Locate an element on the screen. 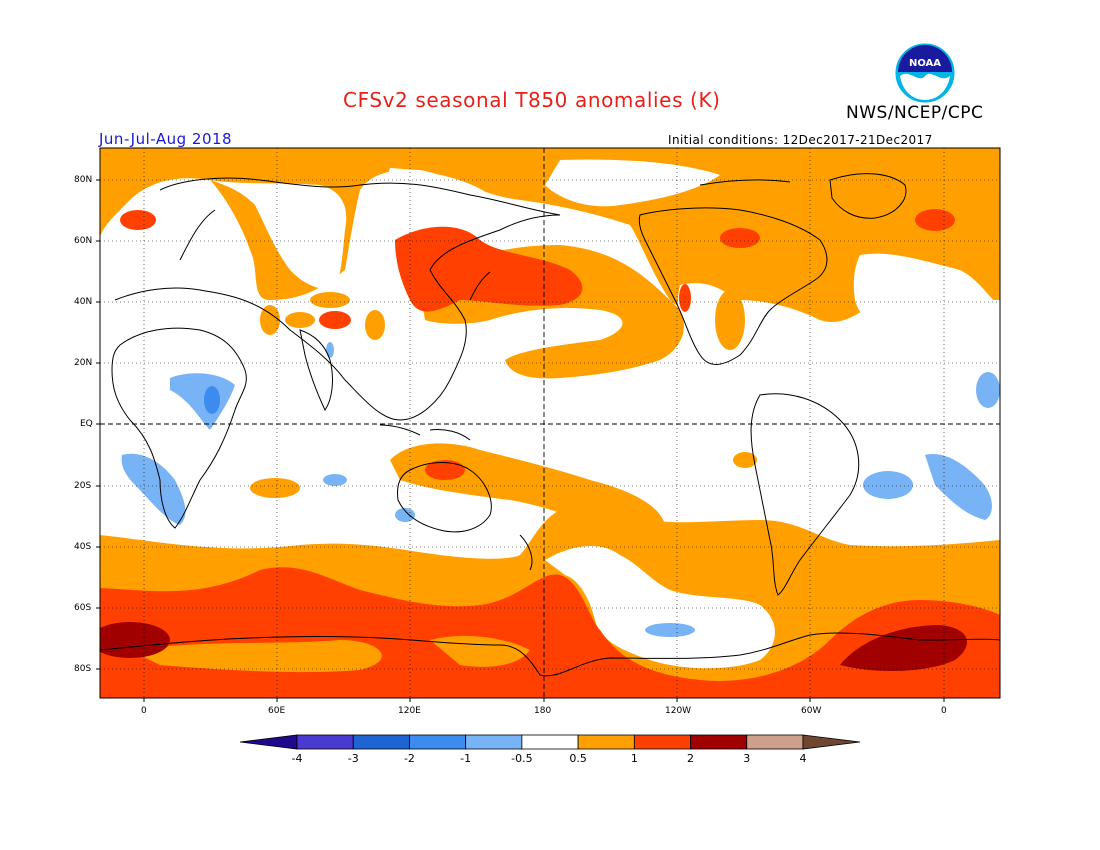 The width and height of the screenshot is (1100, 850). lon-label-60e: 60E is located at coordinates (277, 711).